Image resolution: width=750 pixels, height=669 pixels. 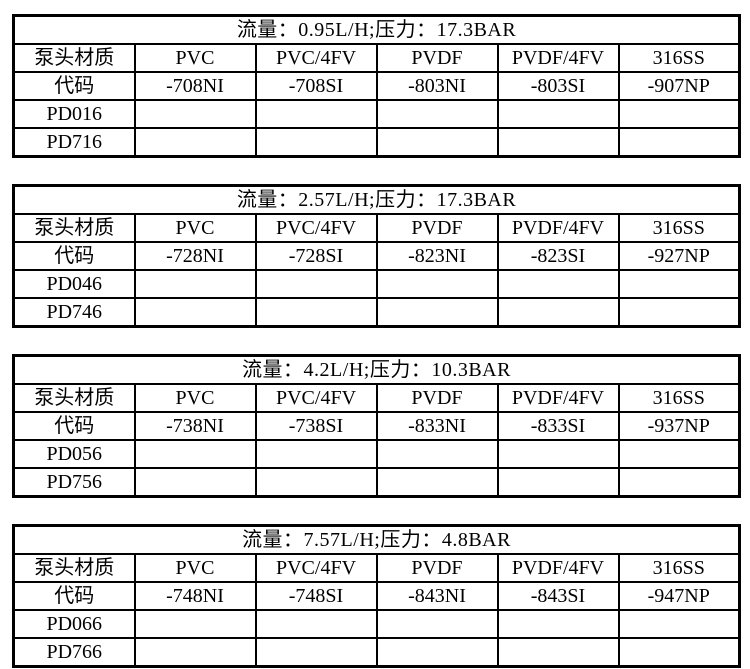 I want to click on model-row: PD066, so click(x=376, y=624).